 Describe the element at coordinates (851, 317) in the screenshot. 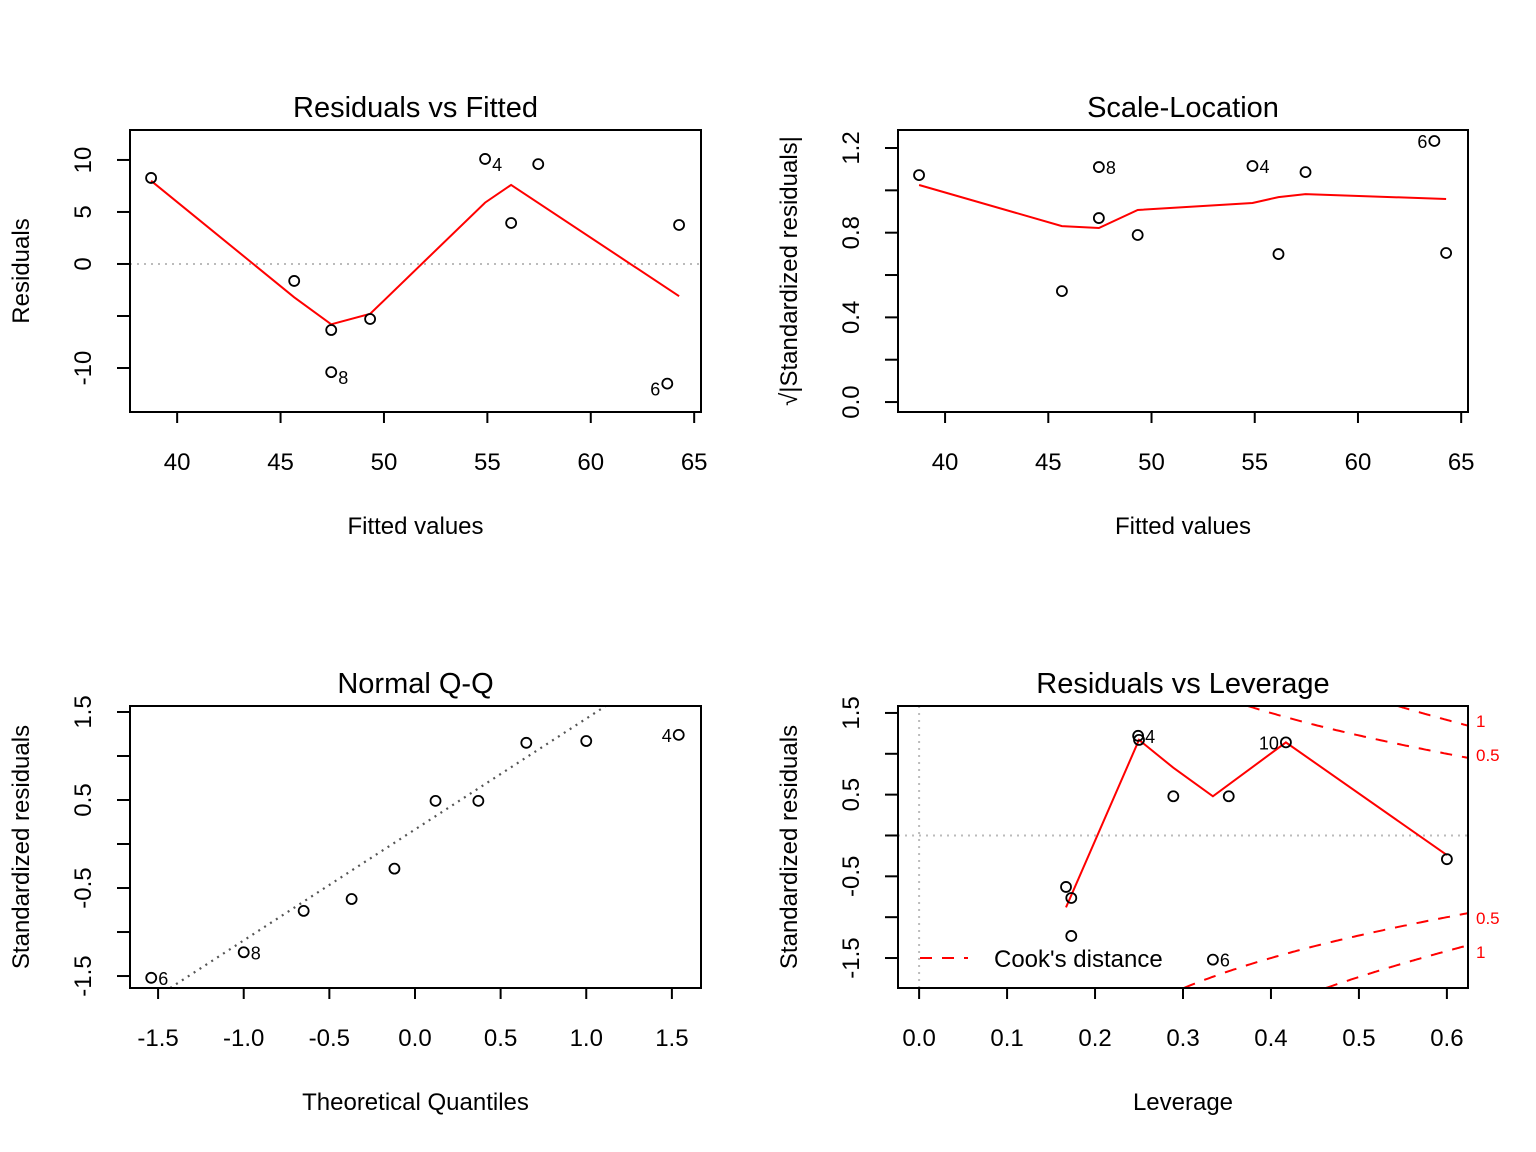

I see `y-tick-label: 0.4` at that location.